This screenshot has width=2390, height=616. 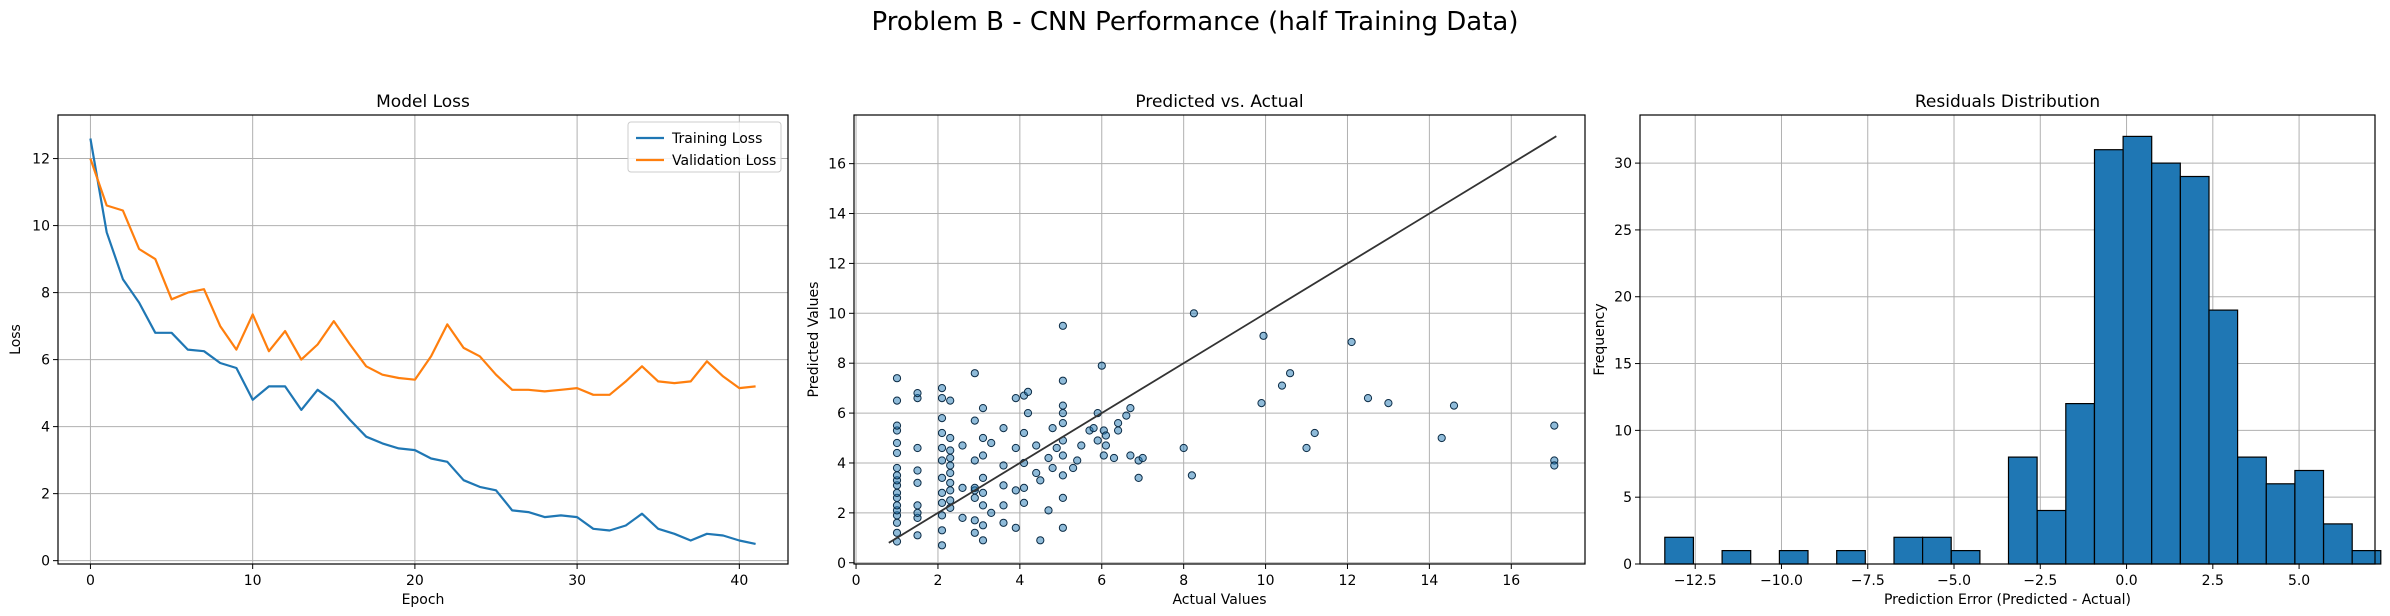 I want to click on y-axis-label: Frequency, so click(x=1600, y=339).